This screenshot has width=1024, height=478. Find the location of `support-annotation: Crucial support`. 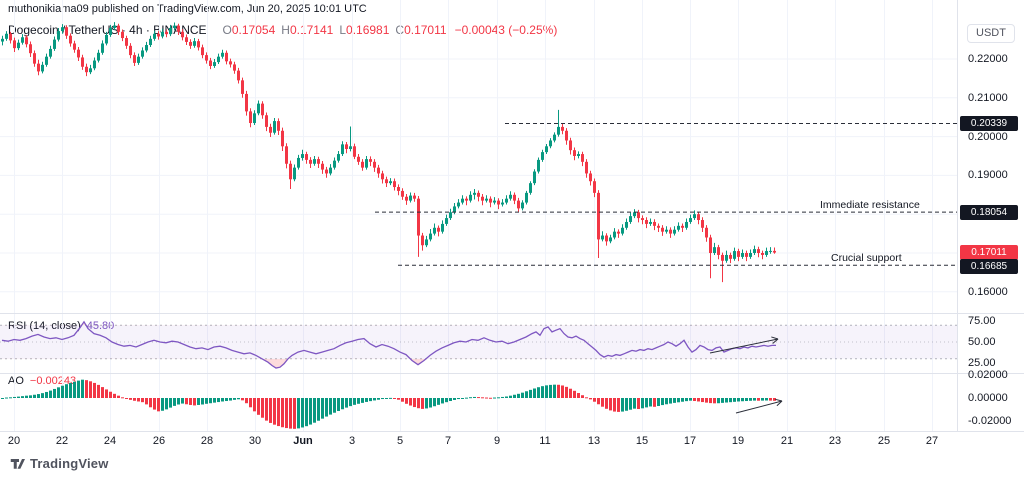

support-annotation: Crucial support is located at coordinates (866, 258).